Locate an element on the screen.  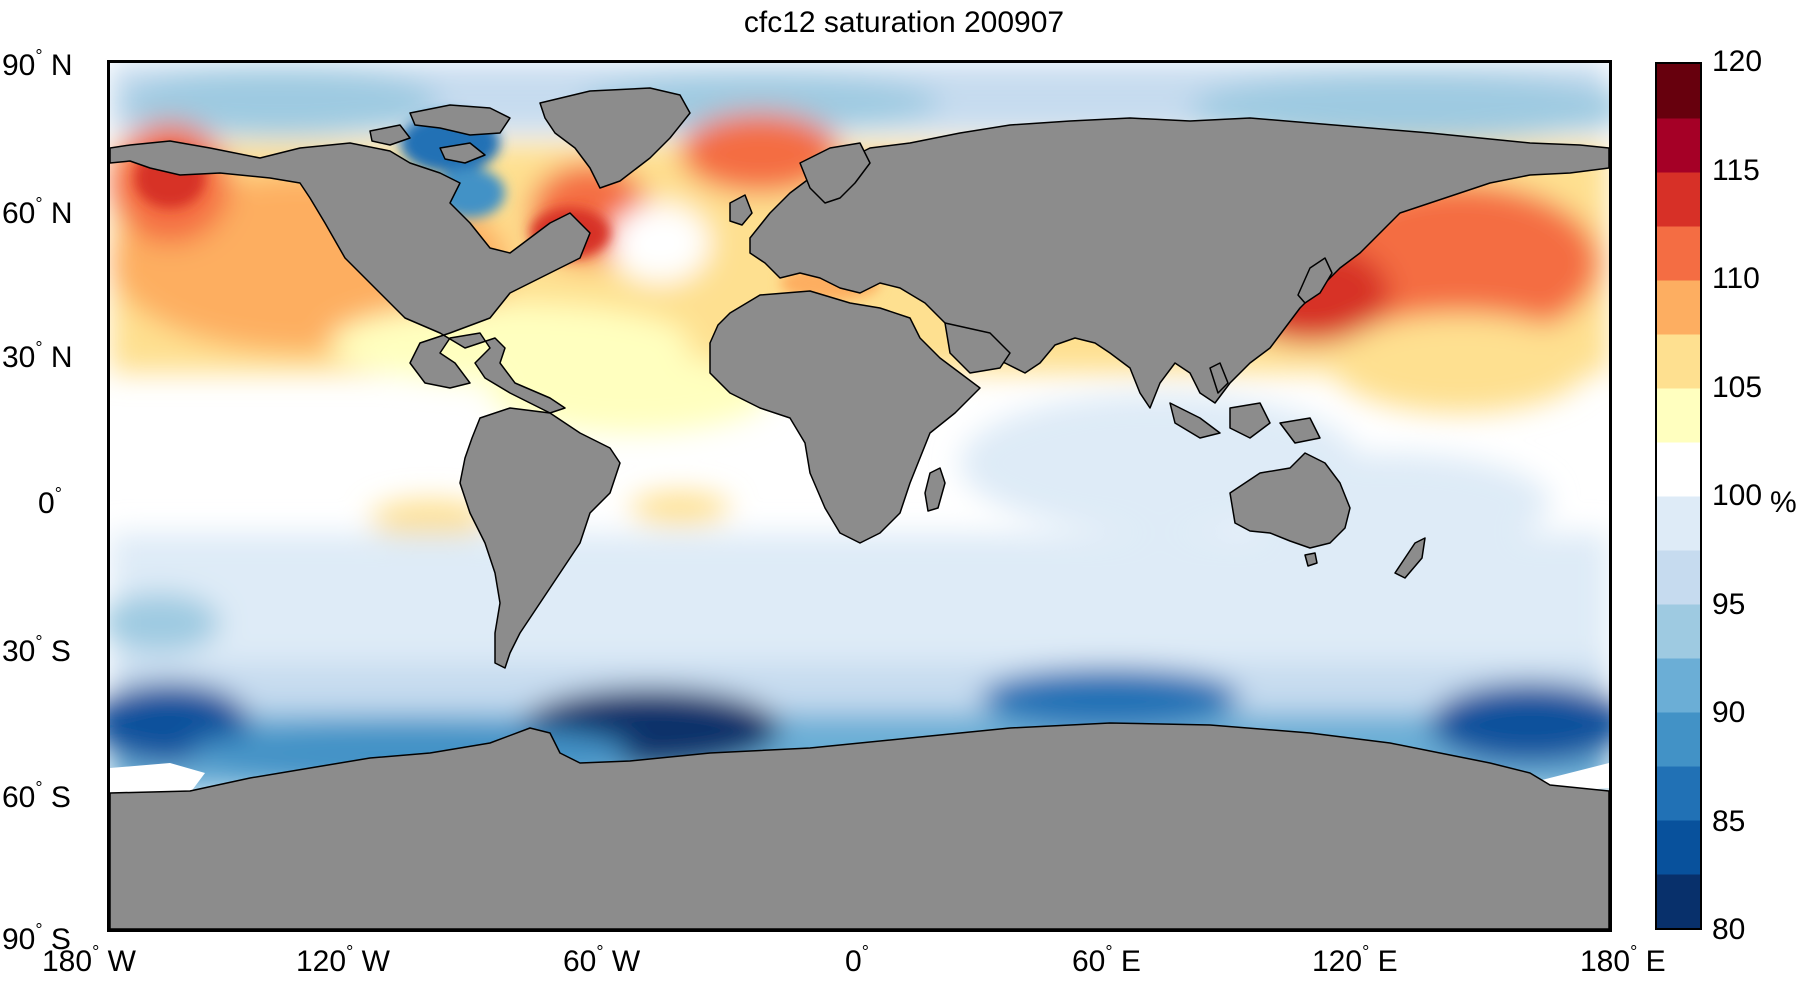
land-new-zealand is located at coordinates (1410, 558).